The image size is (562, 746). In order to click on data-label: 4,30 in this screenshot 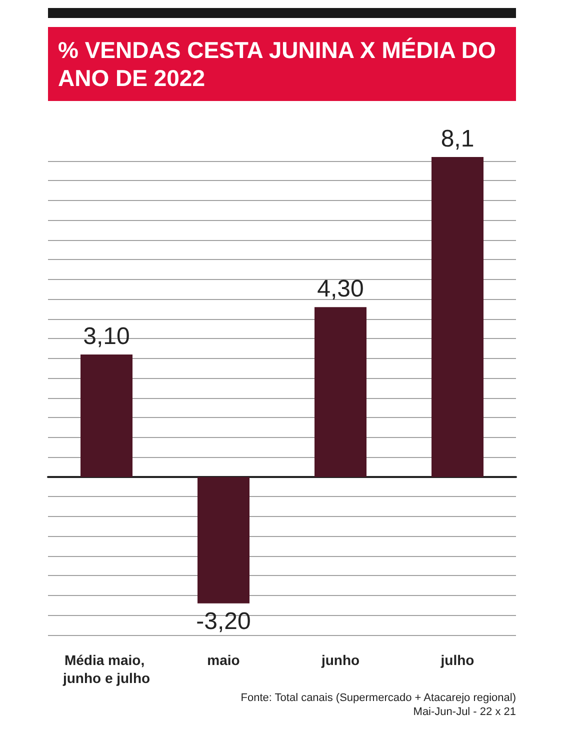, I will do `click(340, 289)`.